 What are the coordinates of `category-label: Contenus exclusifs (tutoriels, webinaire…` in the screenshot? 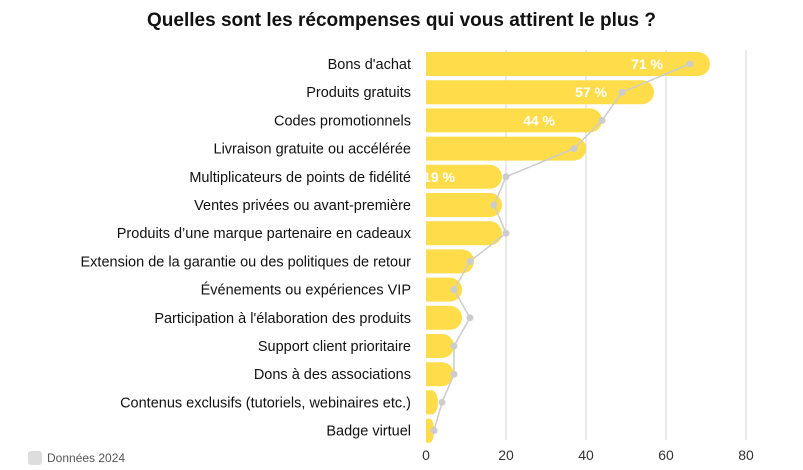 It's located at (265, 403).